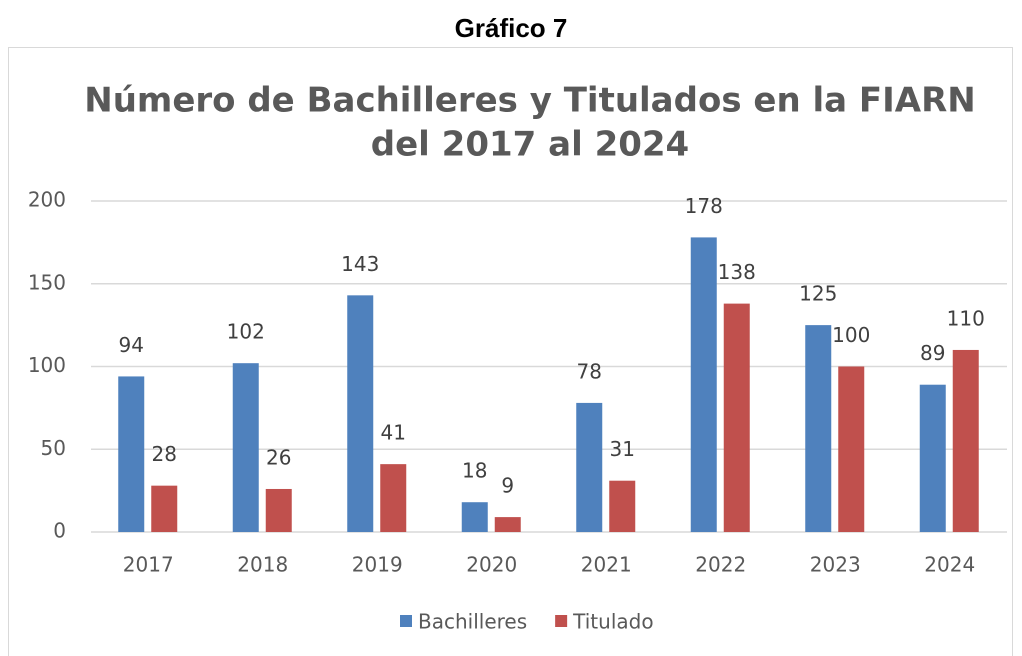  I want to click on data-label: 143, so click(360, 264).